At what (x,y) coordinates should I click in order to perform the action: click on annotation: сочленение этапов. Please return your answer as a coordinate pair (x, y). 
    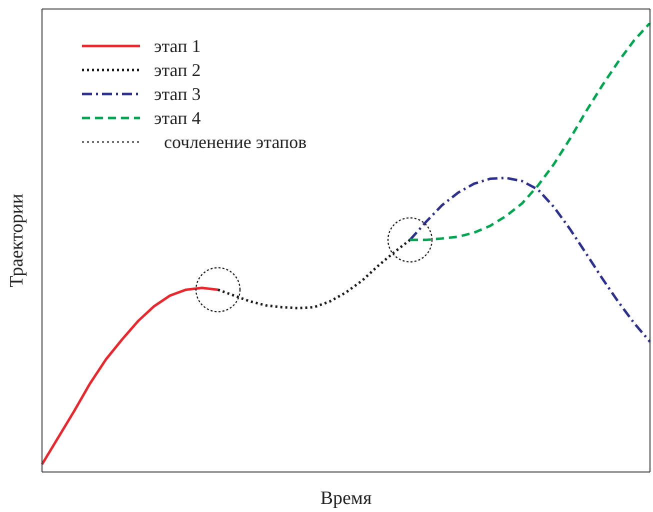
    Looking at the image, I should click on (235, 142).